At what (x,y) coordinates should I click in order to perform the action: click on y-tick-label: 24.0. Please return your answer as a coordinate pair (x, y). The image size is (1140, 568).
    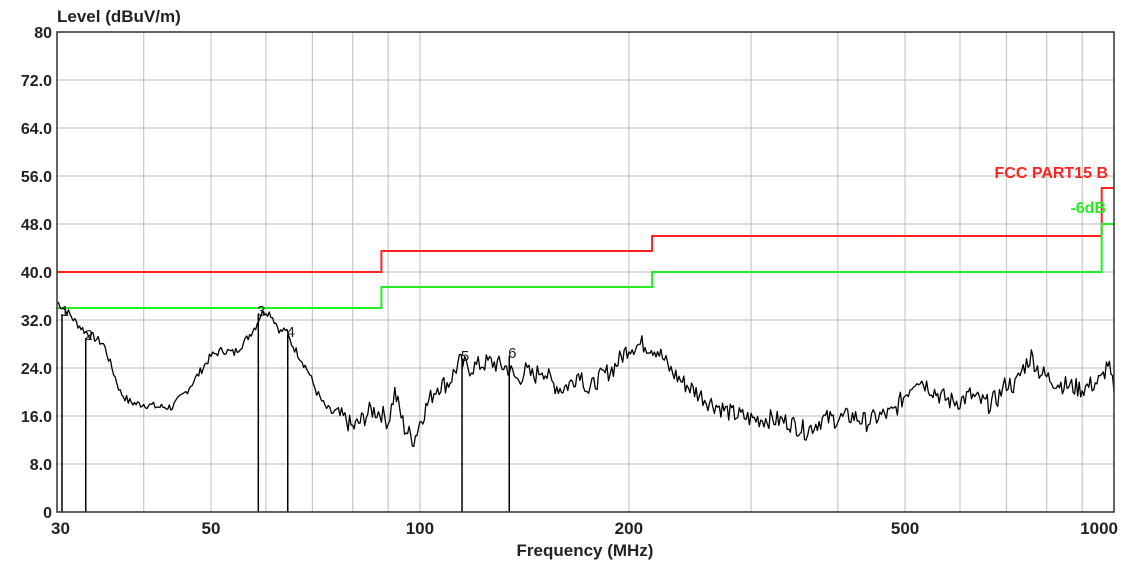
    Looking at the image, I should click on (36, 369).